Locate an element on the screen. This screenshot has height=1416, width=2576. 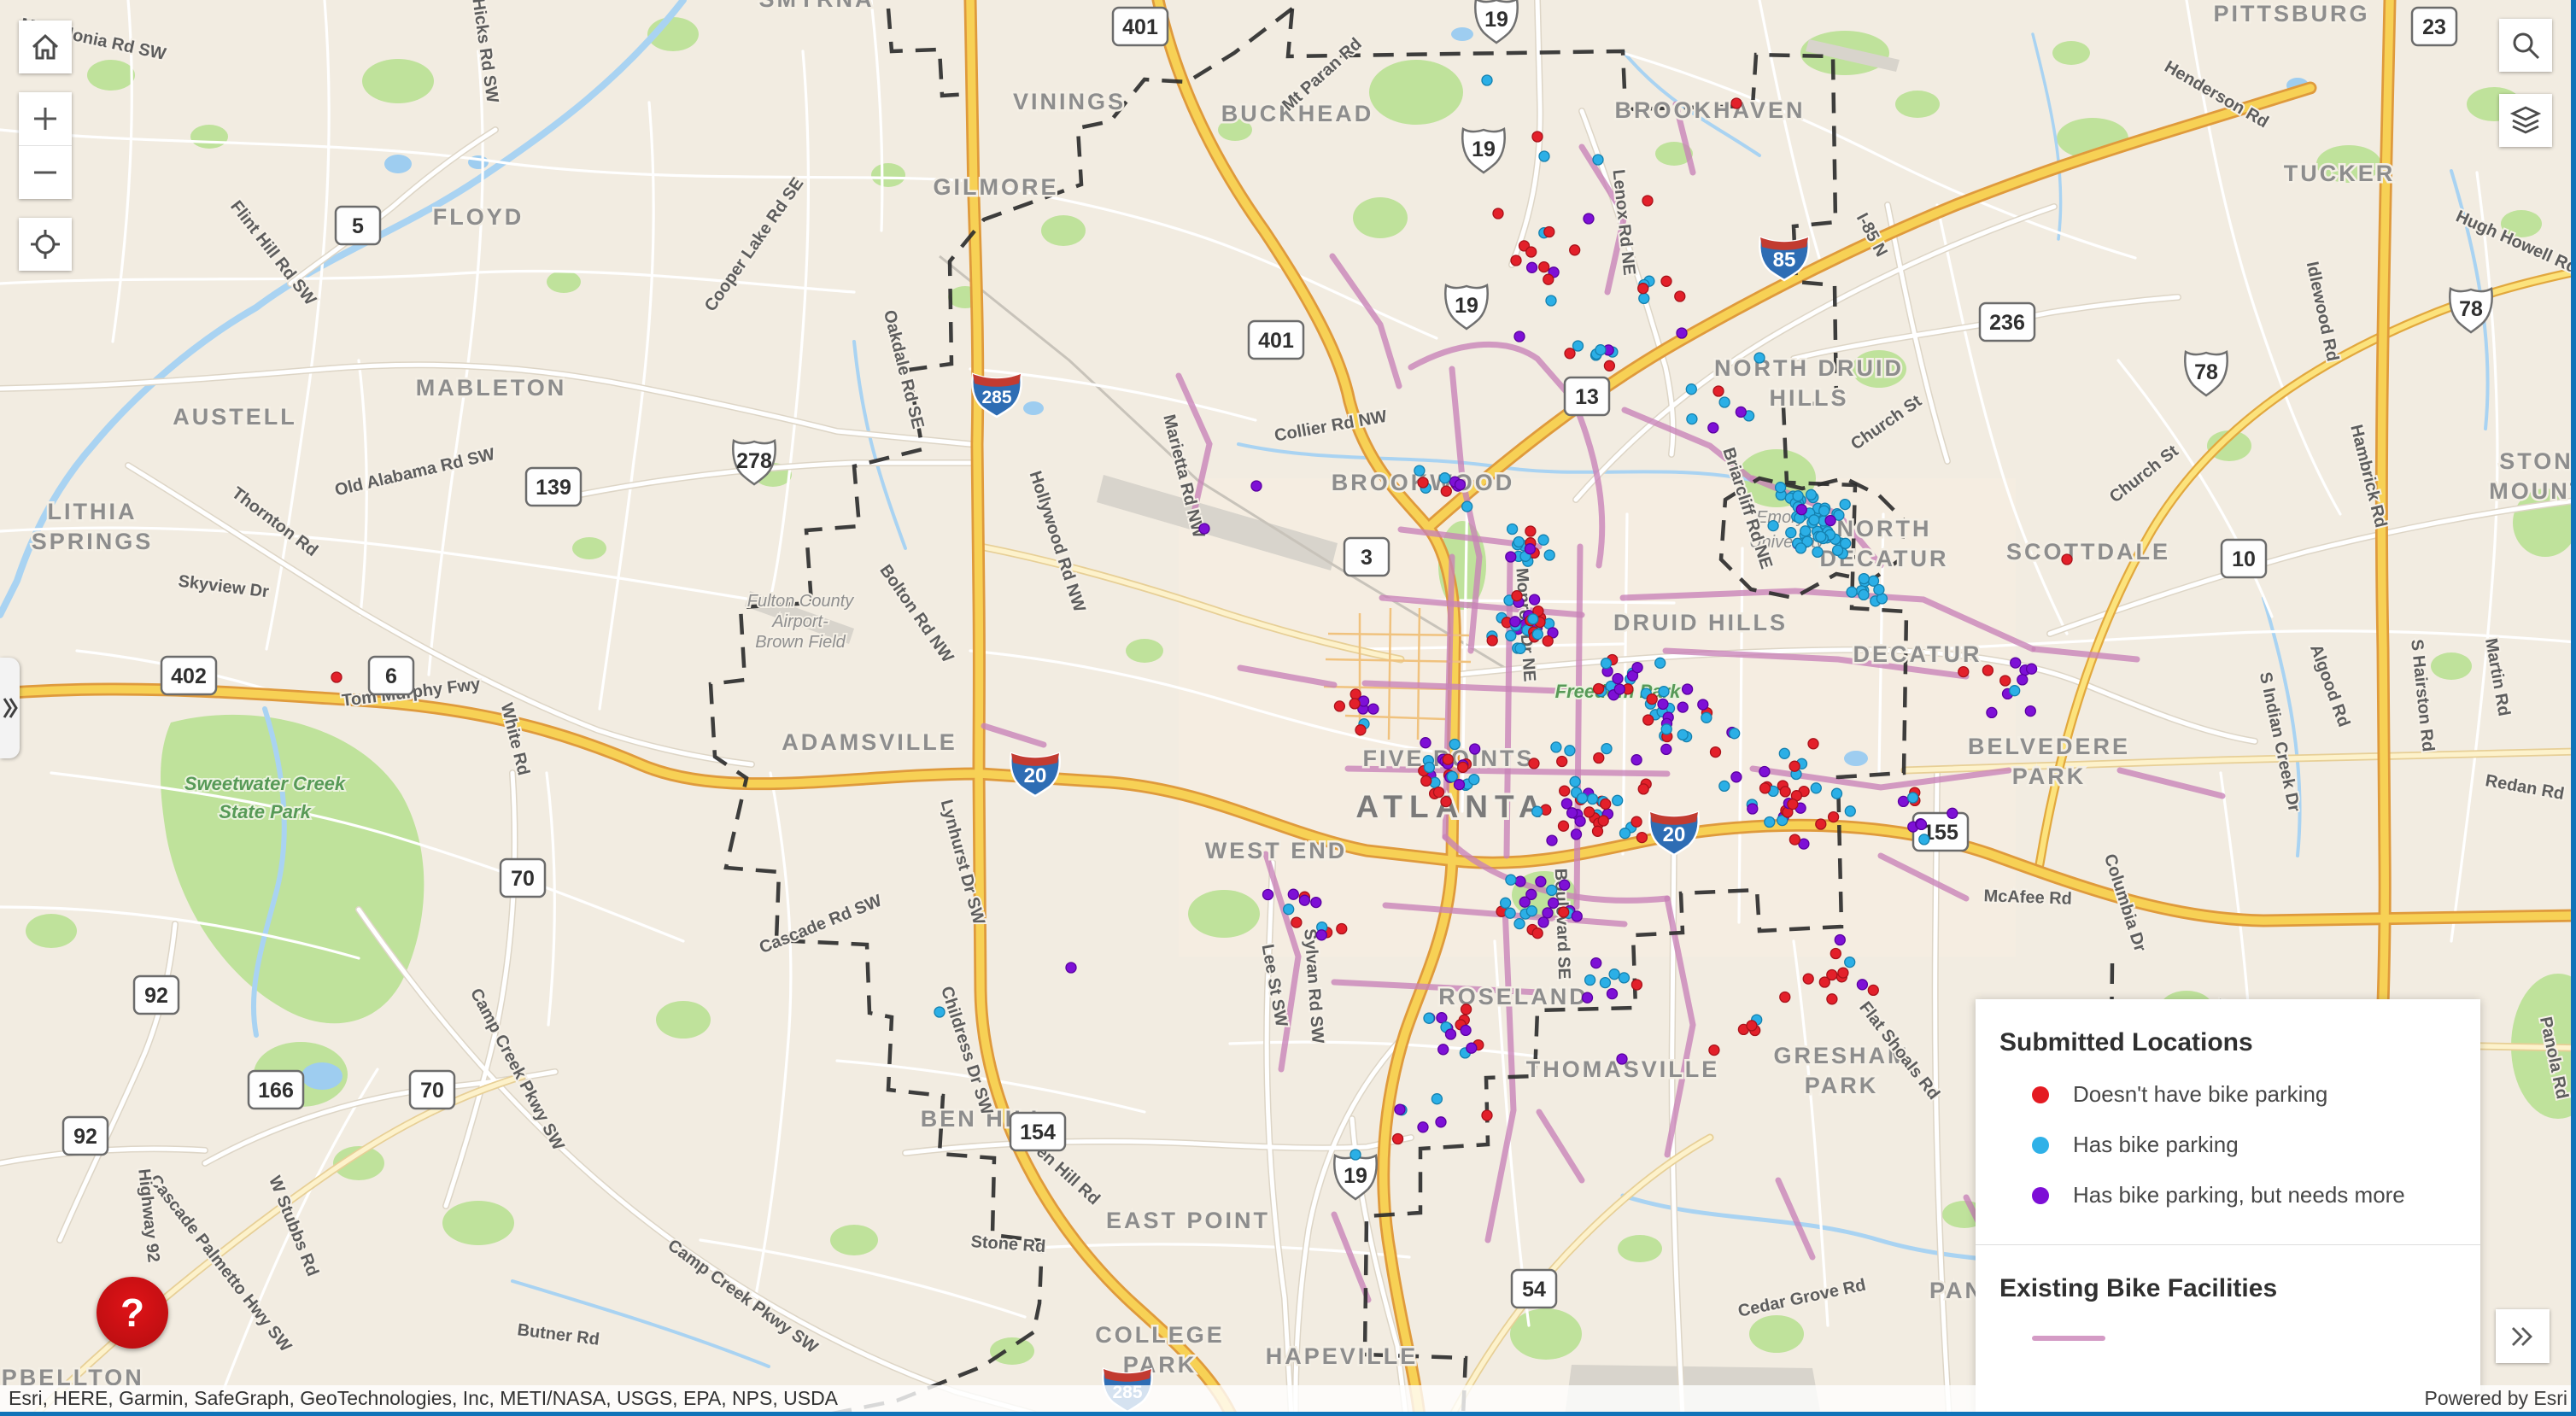
help-button: ? is located at coordinates (132, 1313).